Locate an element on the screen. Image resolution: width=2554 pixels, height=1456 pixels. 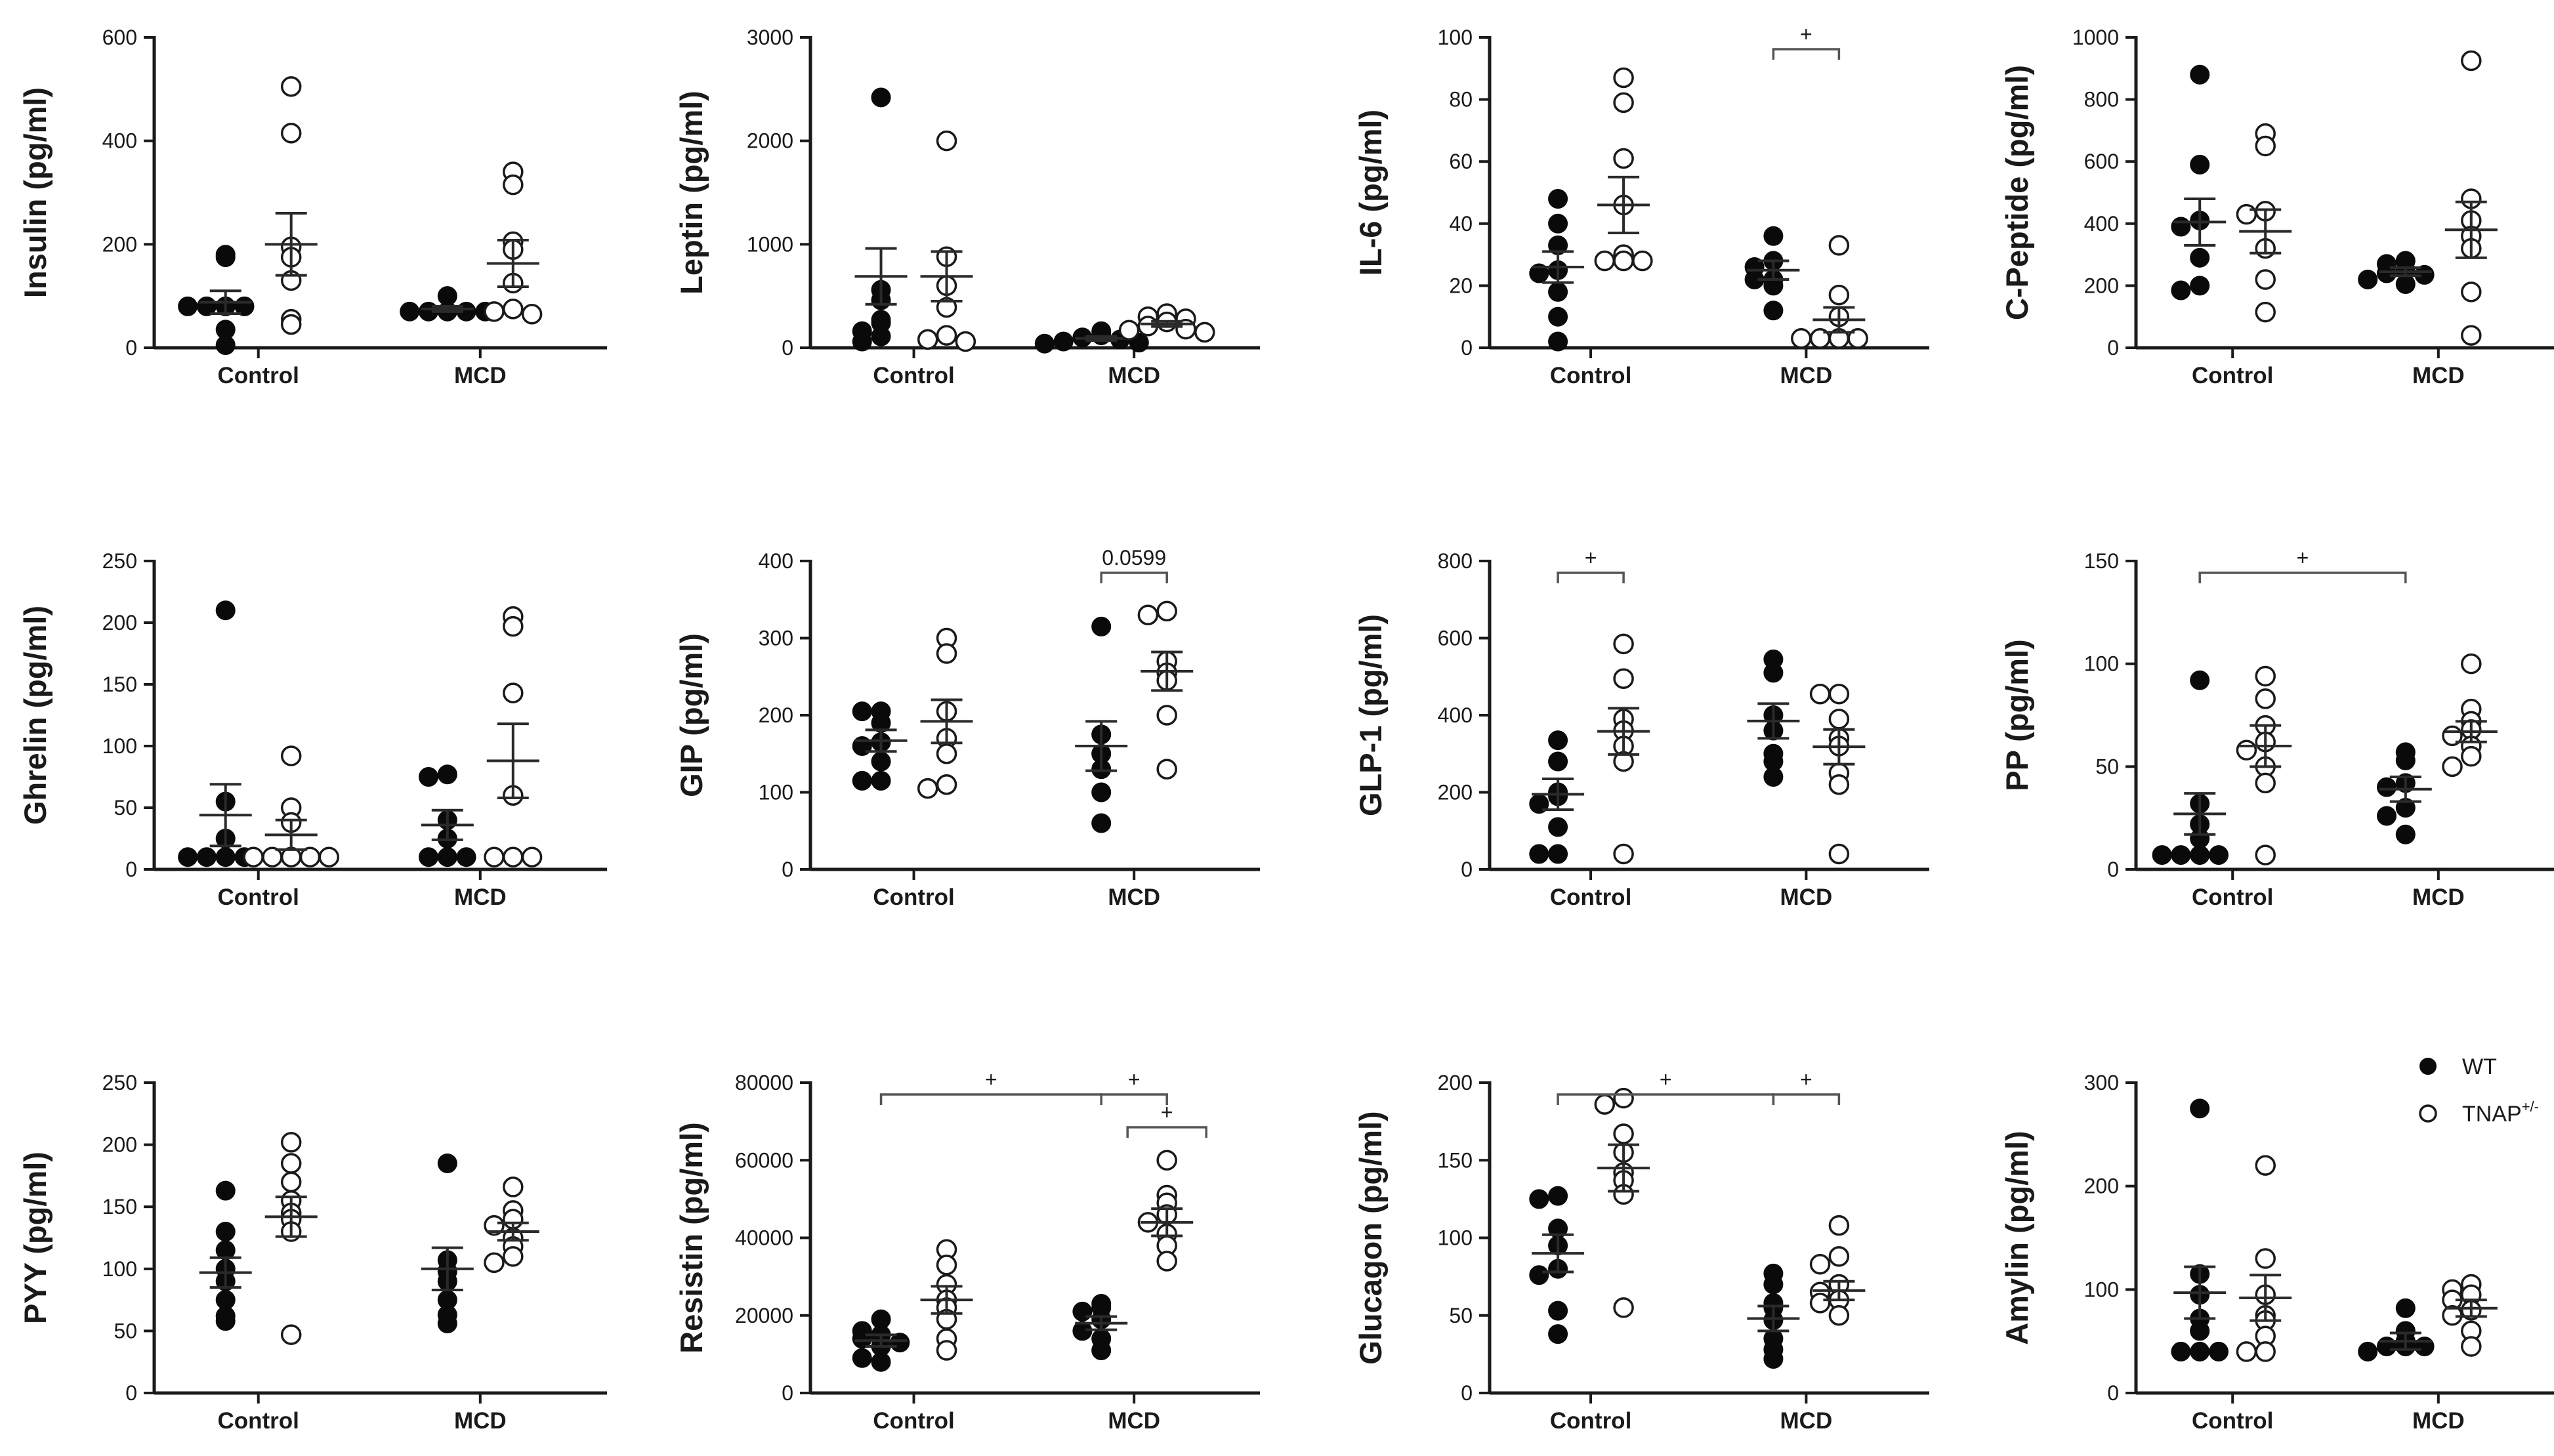
y-tick-label: 2000 is located at coordinates (770, 141).